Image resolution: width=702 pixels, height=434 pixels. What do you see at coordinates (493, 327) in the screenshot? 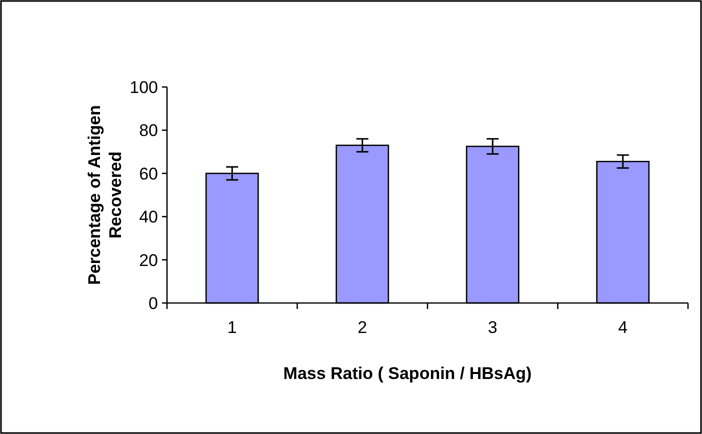
I see `x-tick-label: 3` at bounding box center [493, 327].